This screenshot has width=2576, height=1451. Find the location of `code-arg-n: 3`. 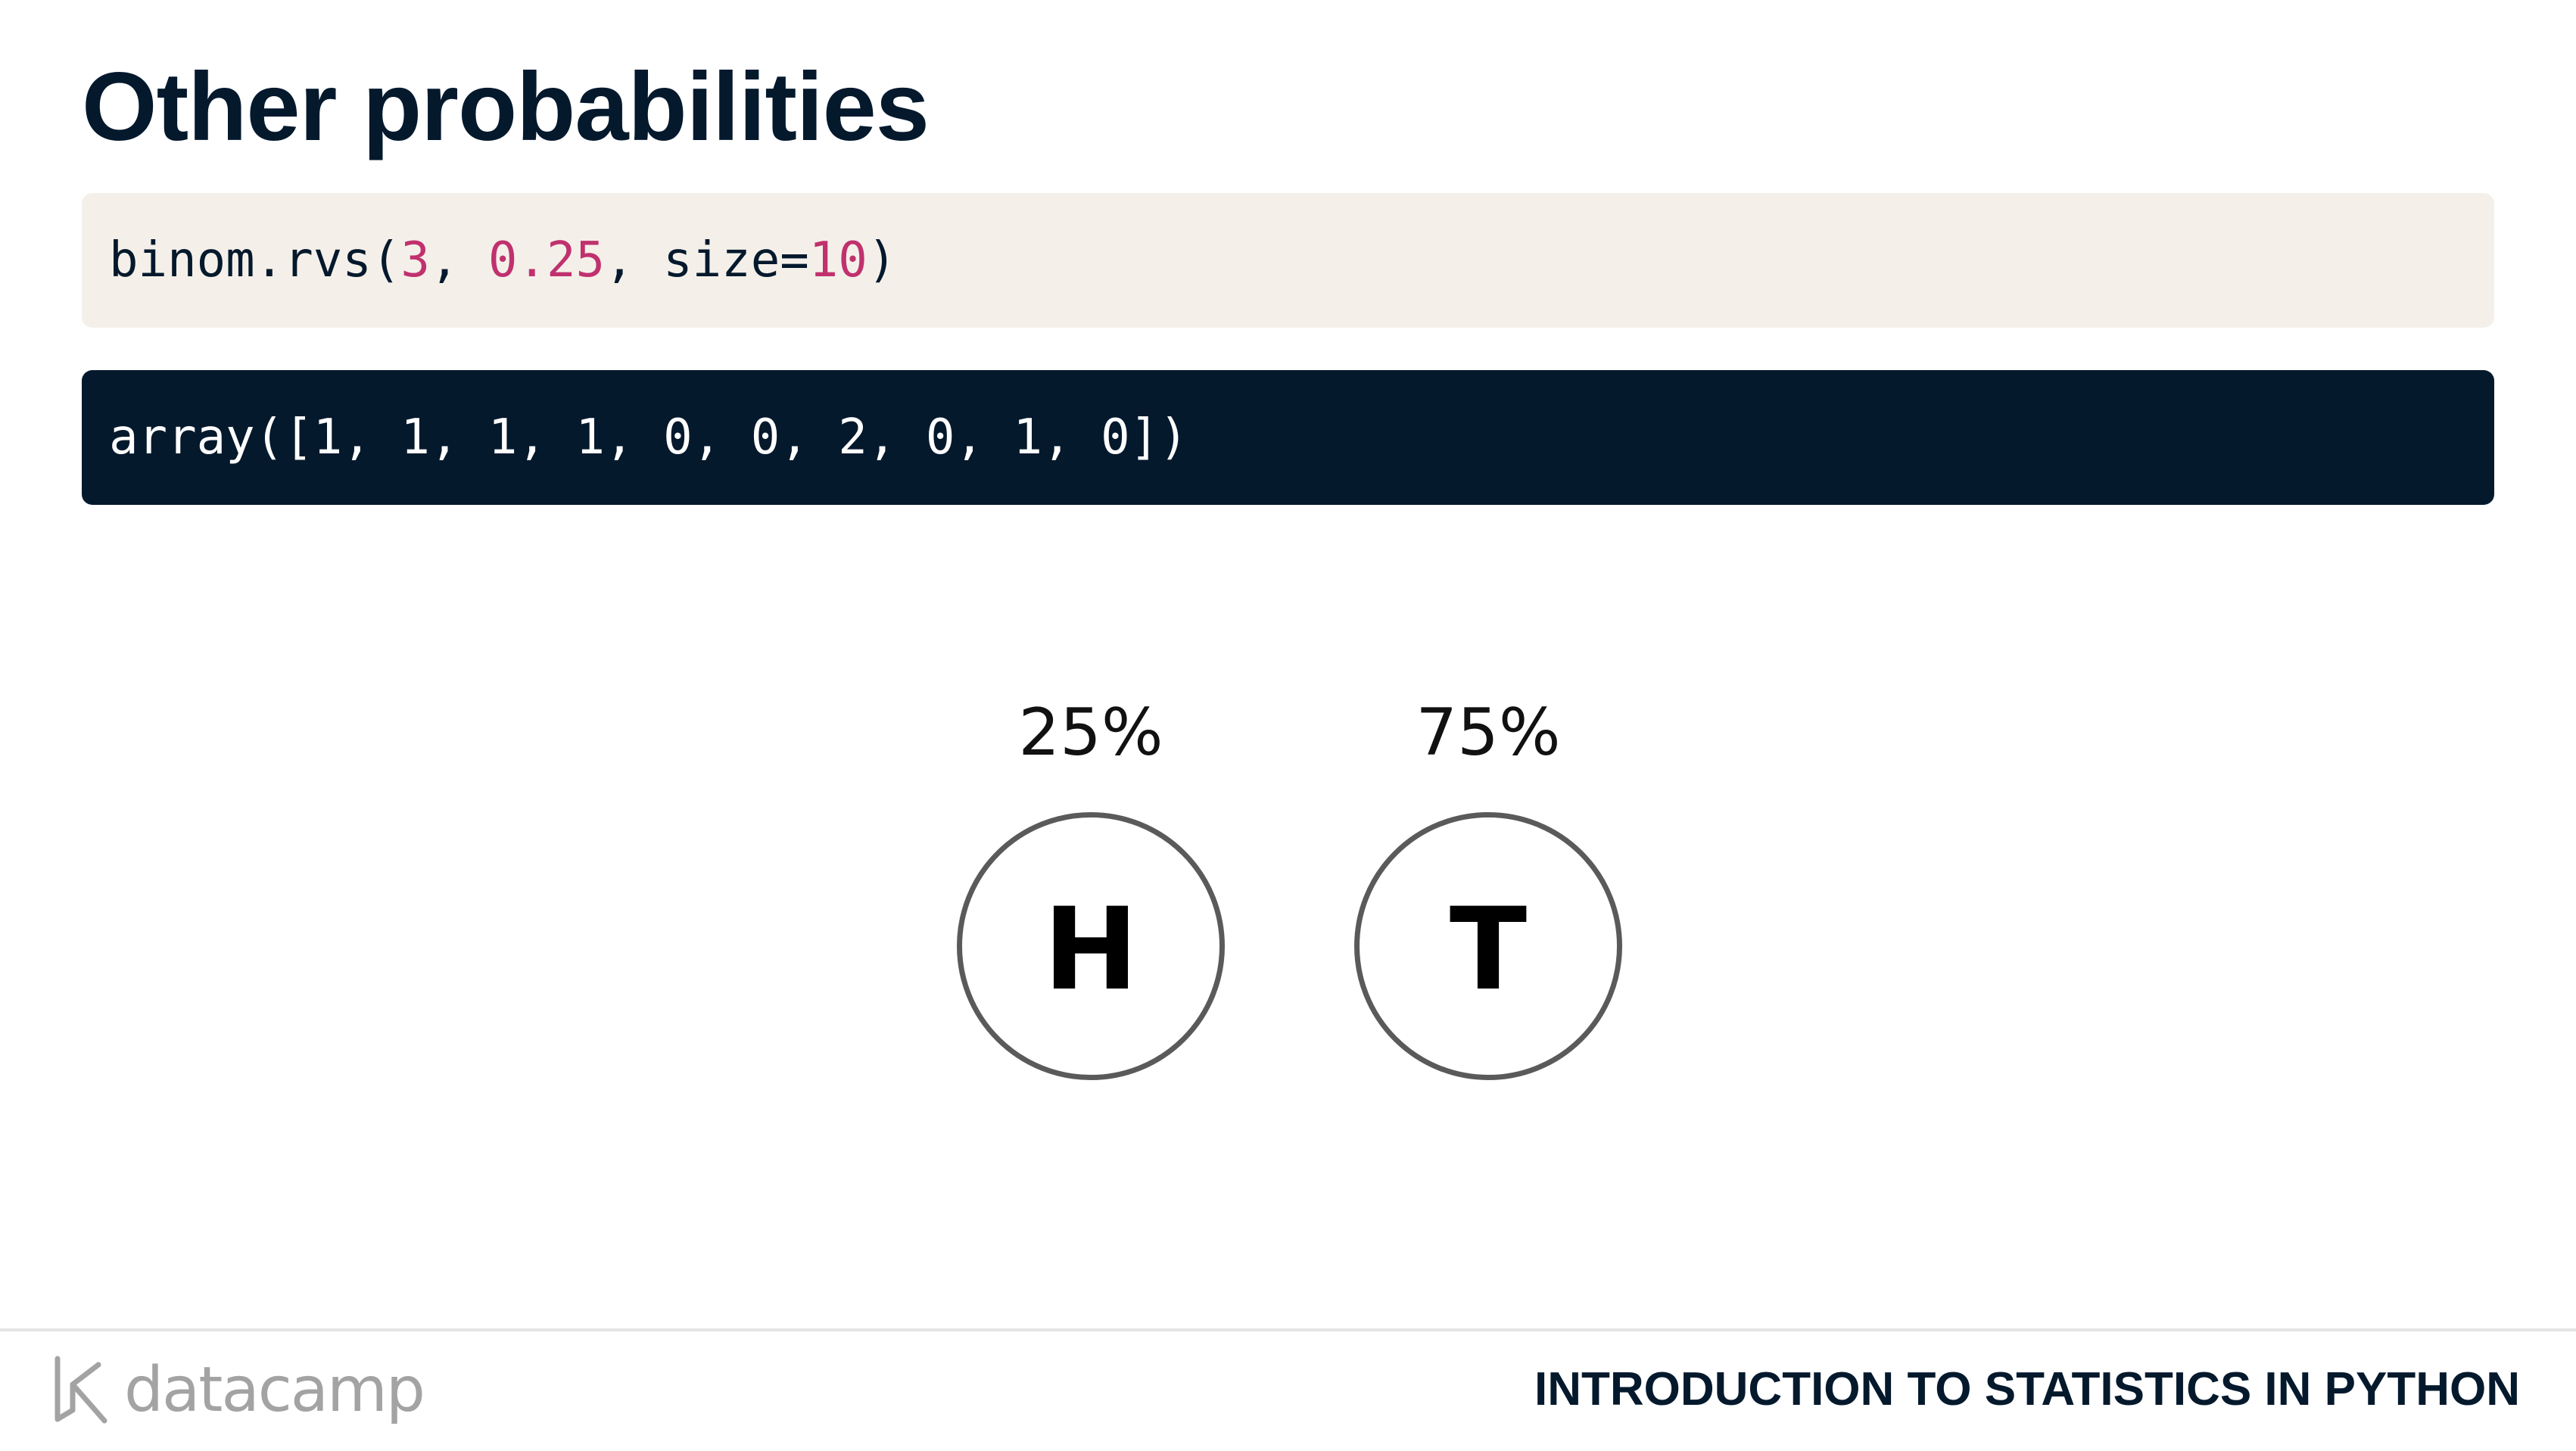

code-arg-n: 3 is located at coordinates (415, 260).